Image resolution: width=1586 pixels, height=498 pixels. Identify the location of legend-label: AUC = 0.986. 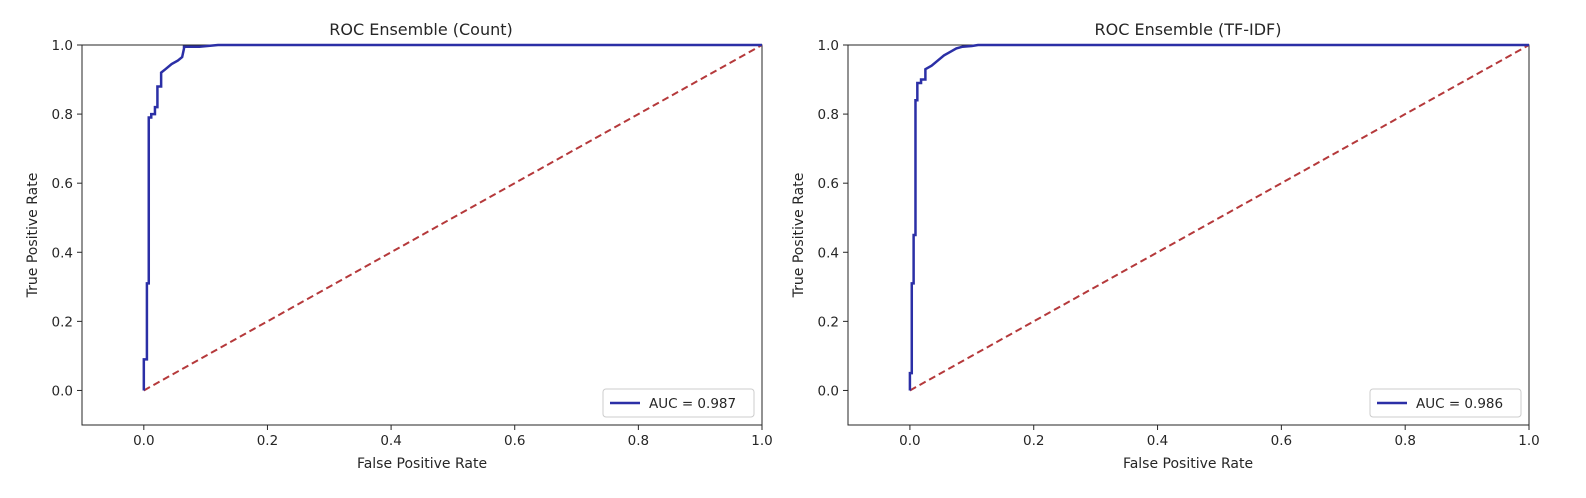
(1459, 404).